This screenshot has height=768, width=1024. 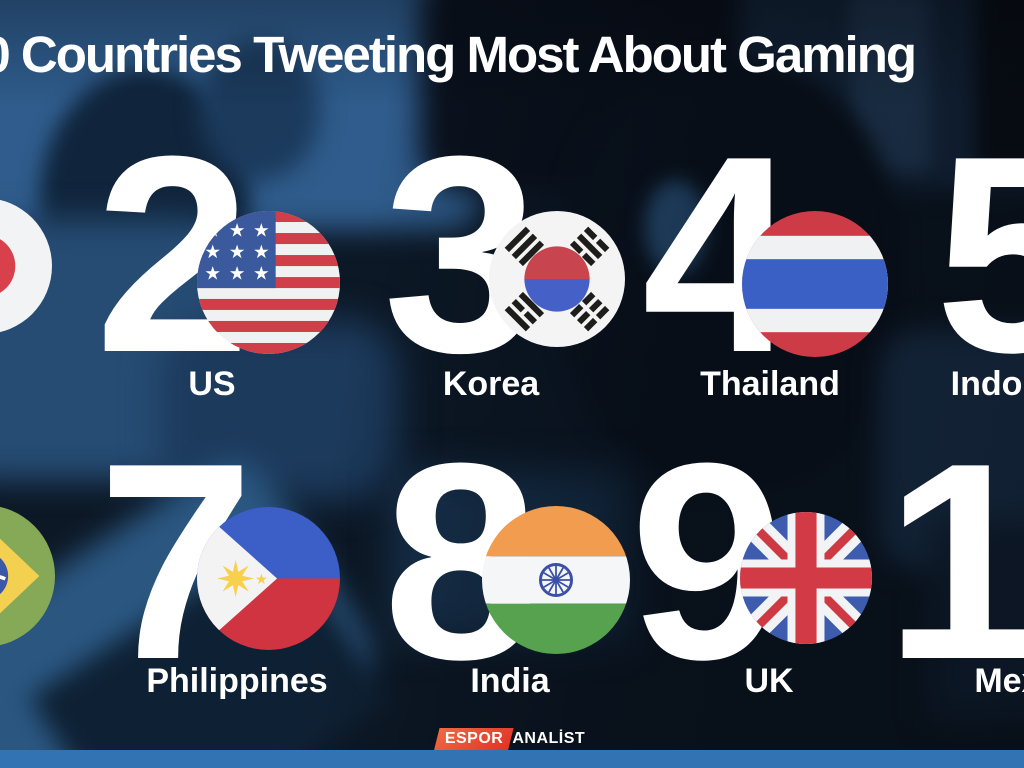 I want to click on country-label: Japan, so click(x=35, y=384).